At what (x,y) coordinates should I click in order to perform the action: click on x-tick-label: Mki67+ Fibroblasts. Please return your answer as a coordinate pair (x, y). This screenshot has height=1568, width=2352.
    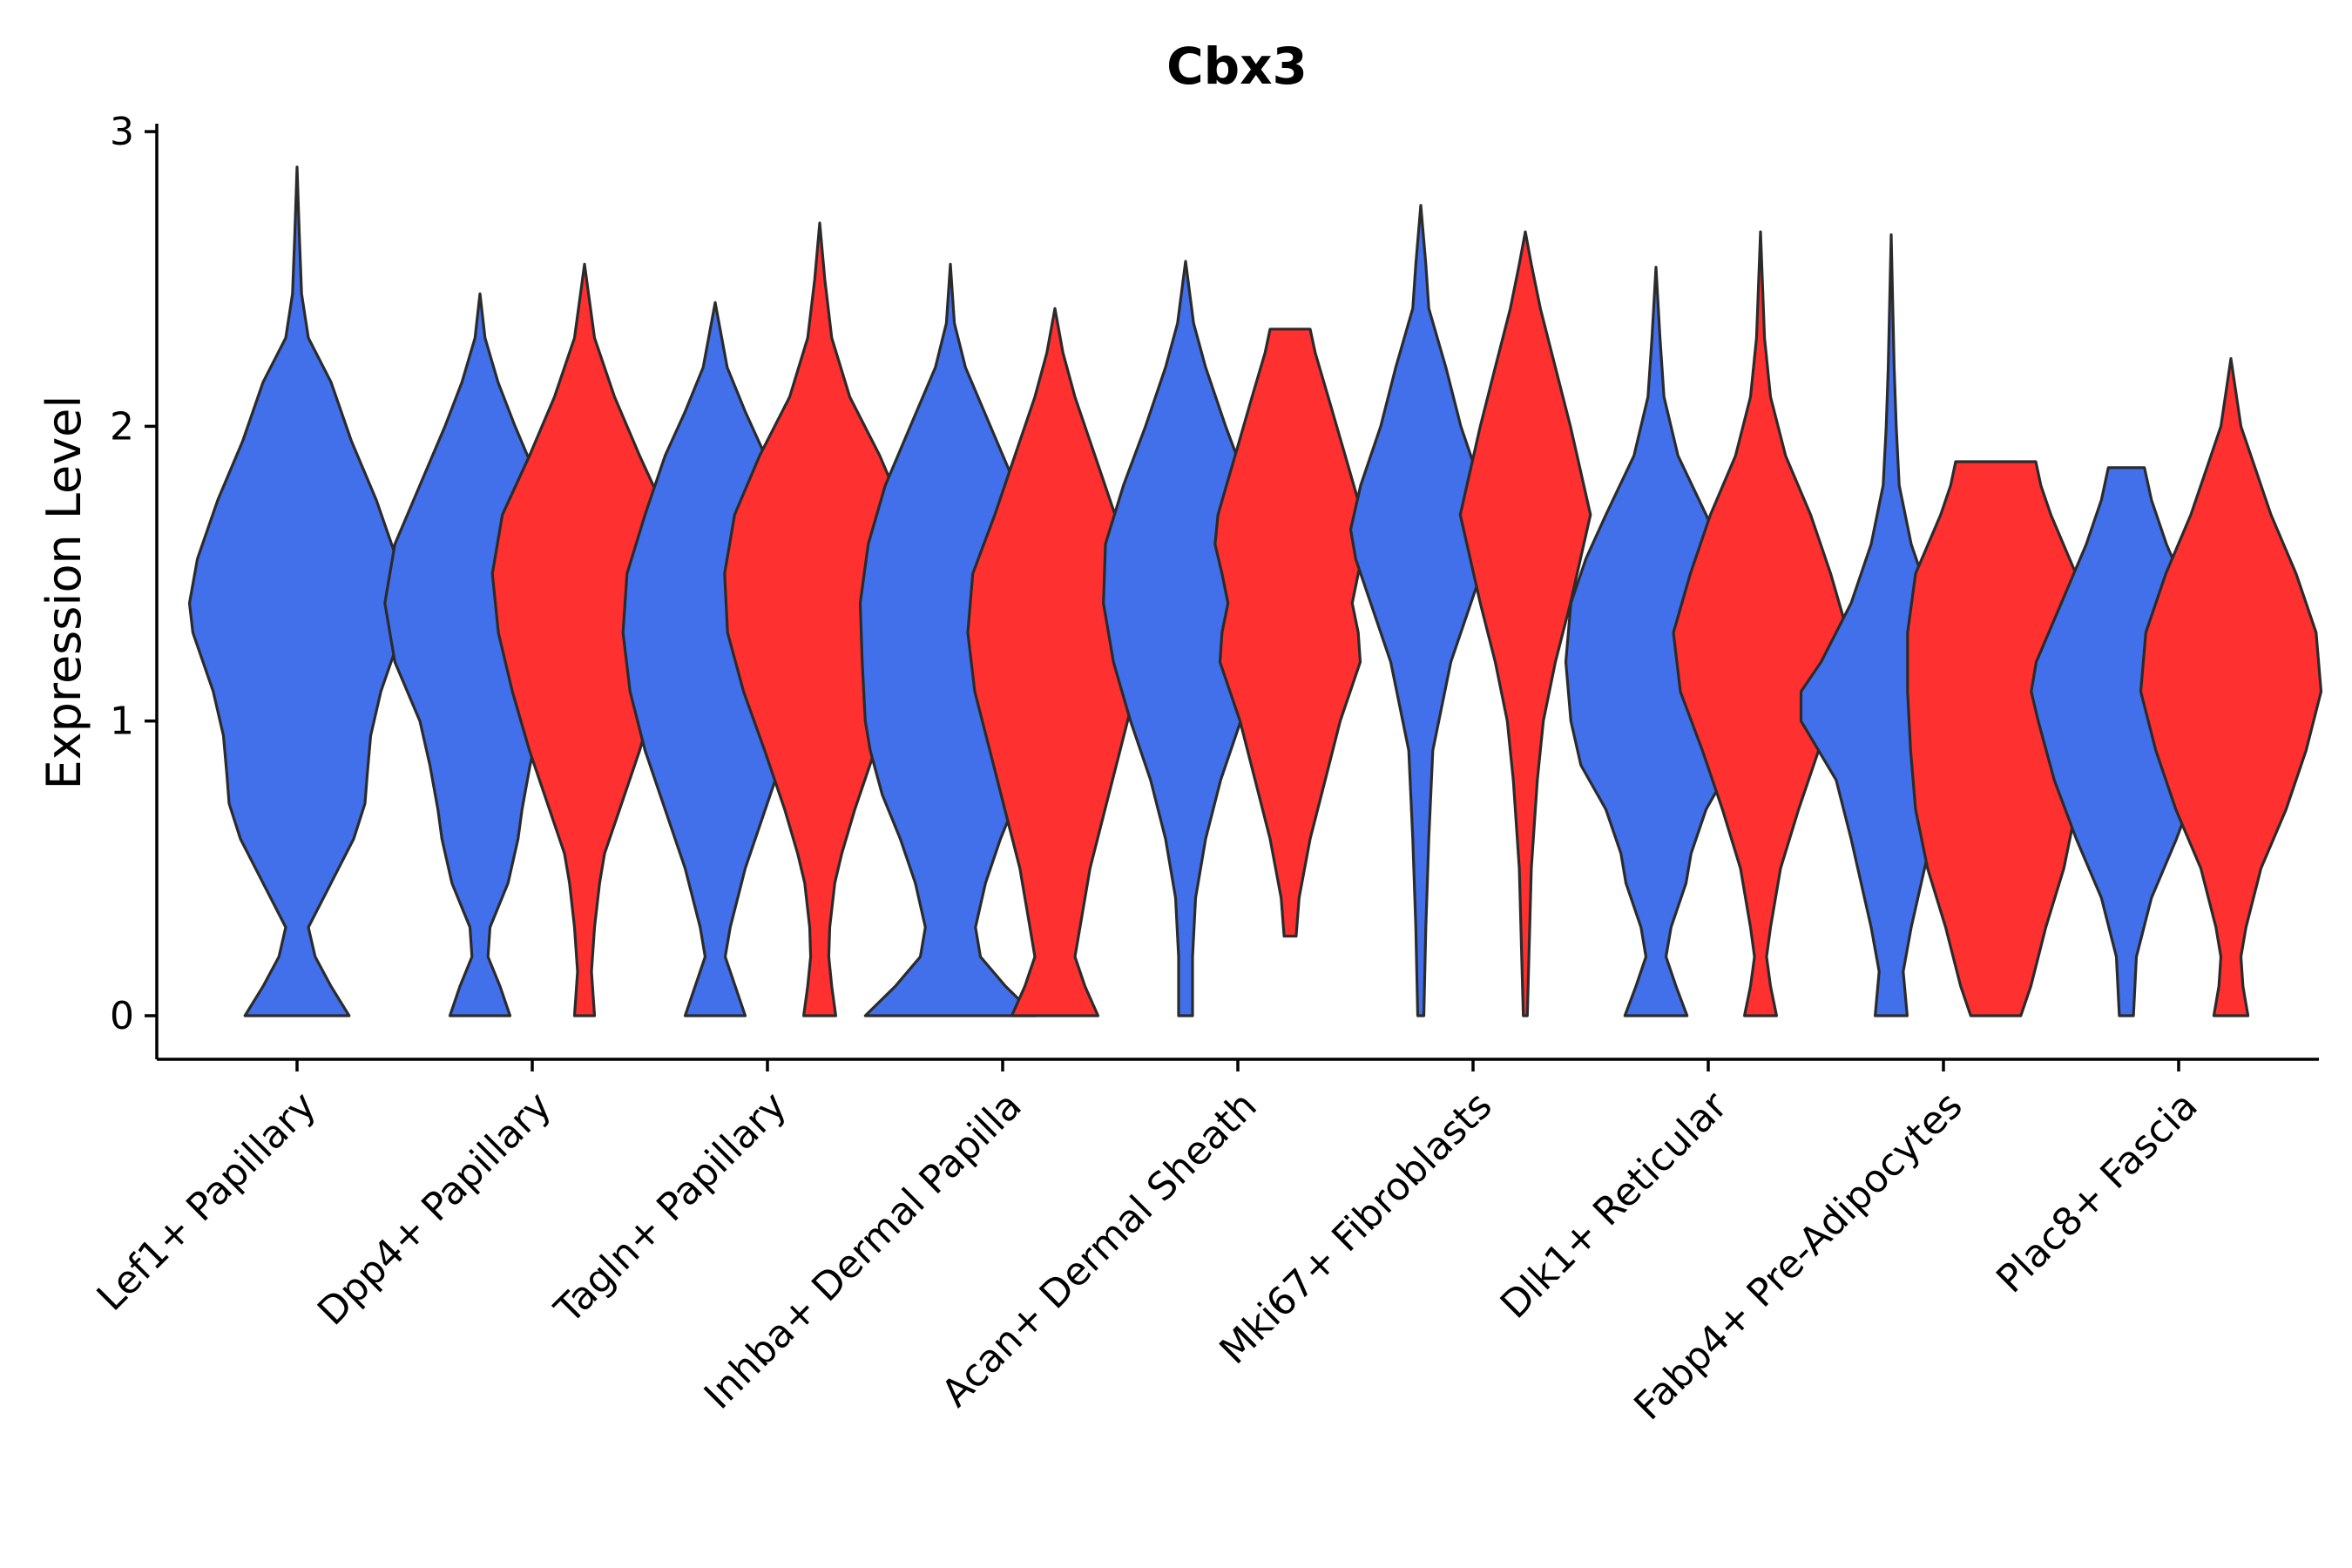
    Looking at the image, I should click on (1355, 1228).